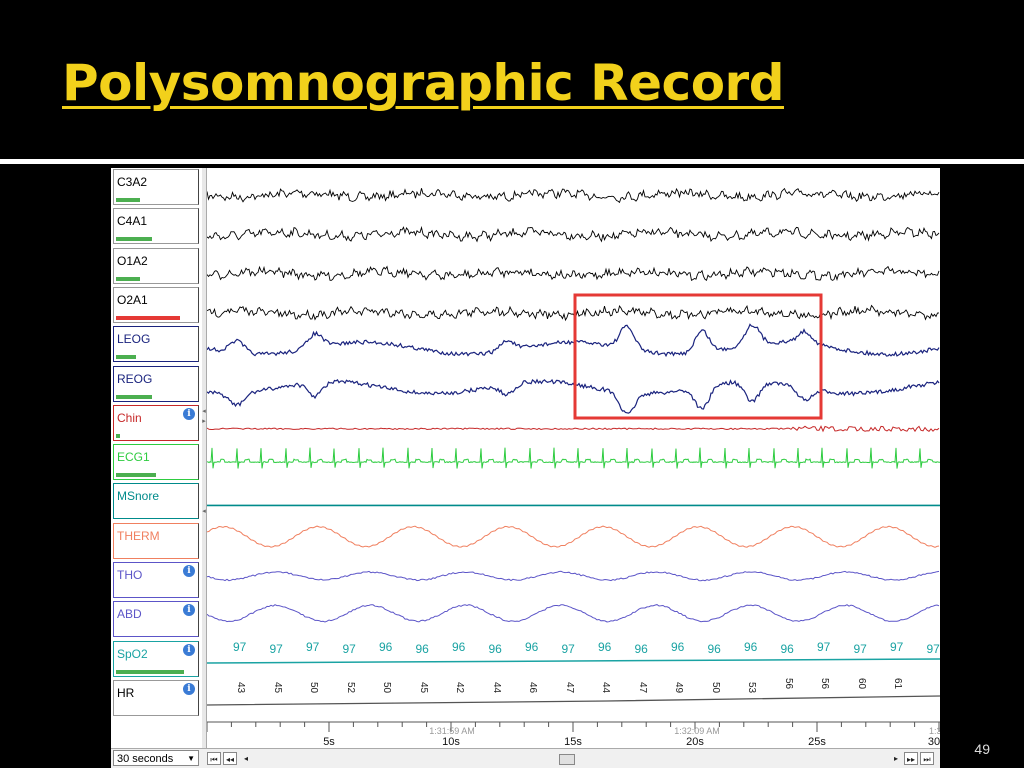 Image resolution: width=1024 pixels, height=768 pixels. I want to click on axis-tick-label: 25s, so click(817, 742).